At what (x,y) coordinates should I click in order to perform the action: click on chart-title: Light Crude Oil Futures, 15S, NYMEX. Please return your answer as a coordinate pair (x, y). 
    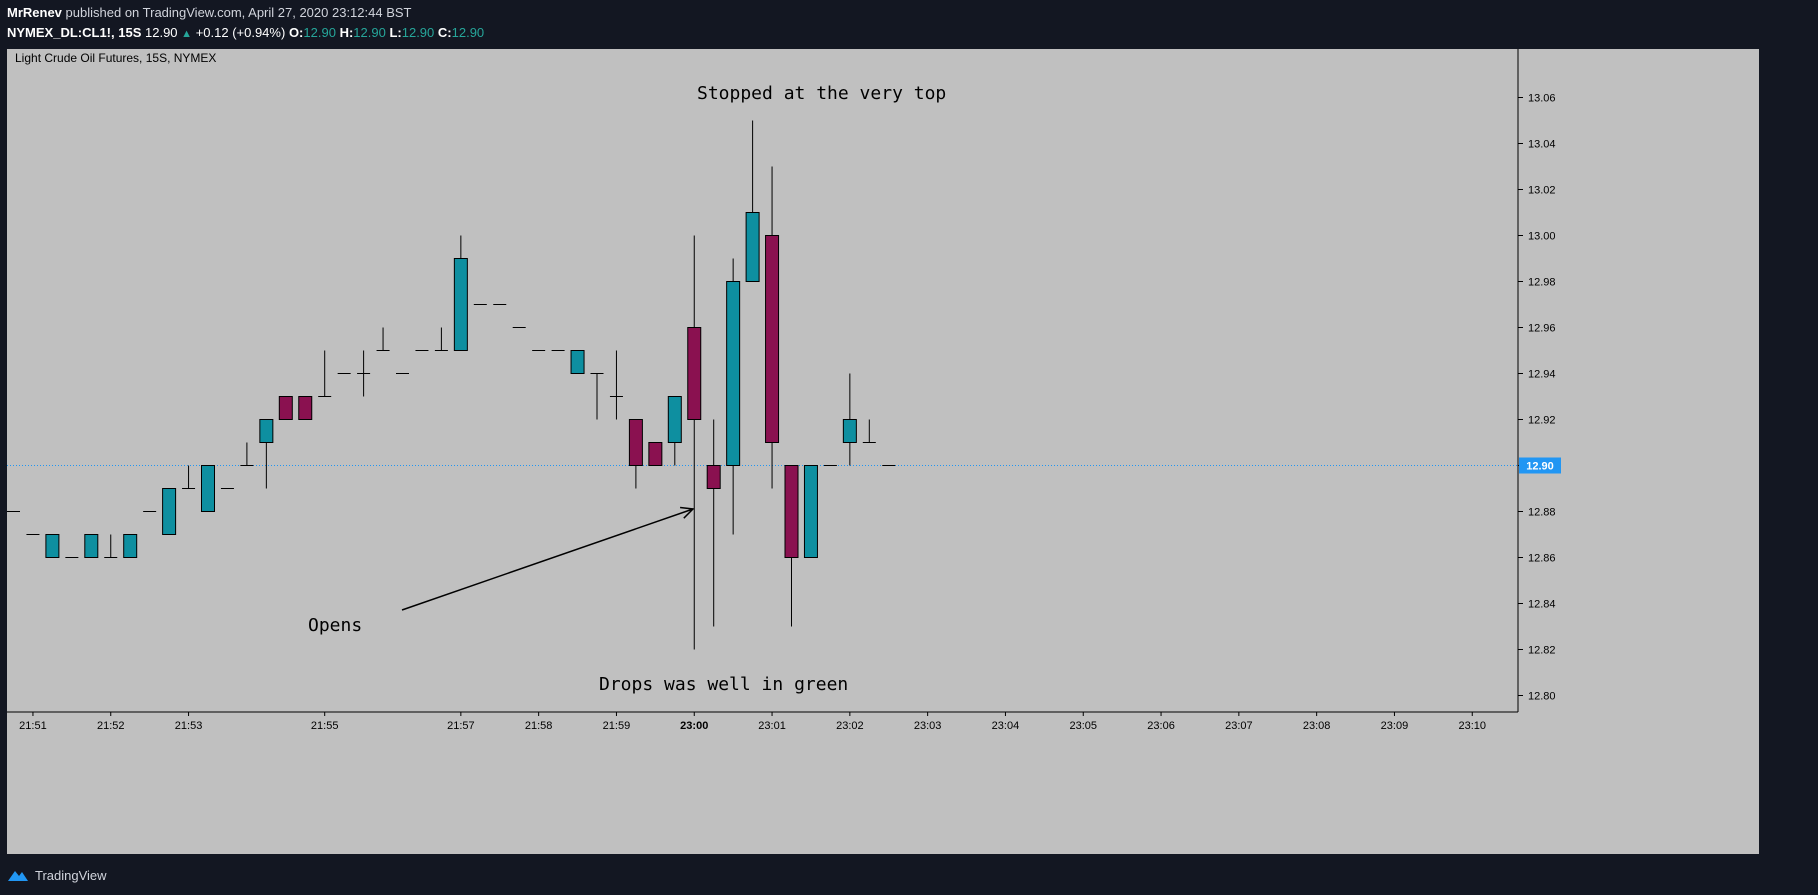
    Looking at the image, I should click on (115, 58).